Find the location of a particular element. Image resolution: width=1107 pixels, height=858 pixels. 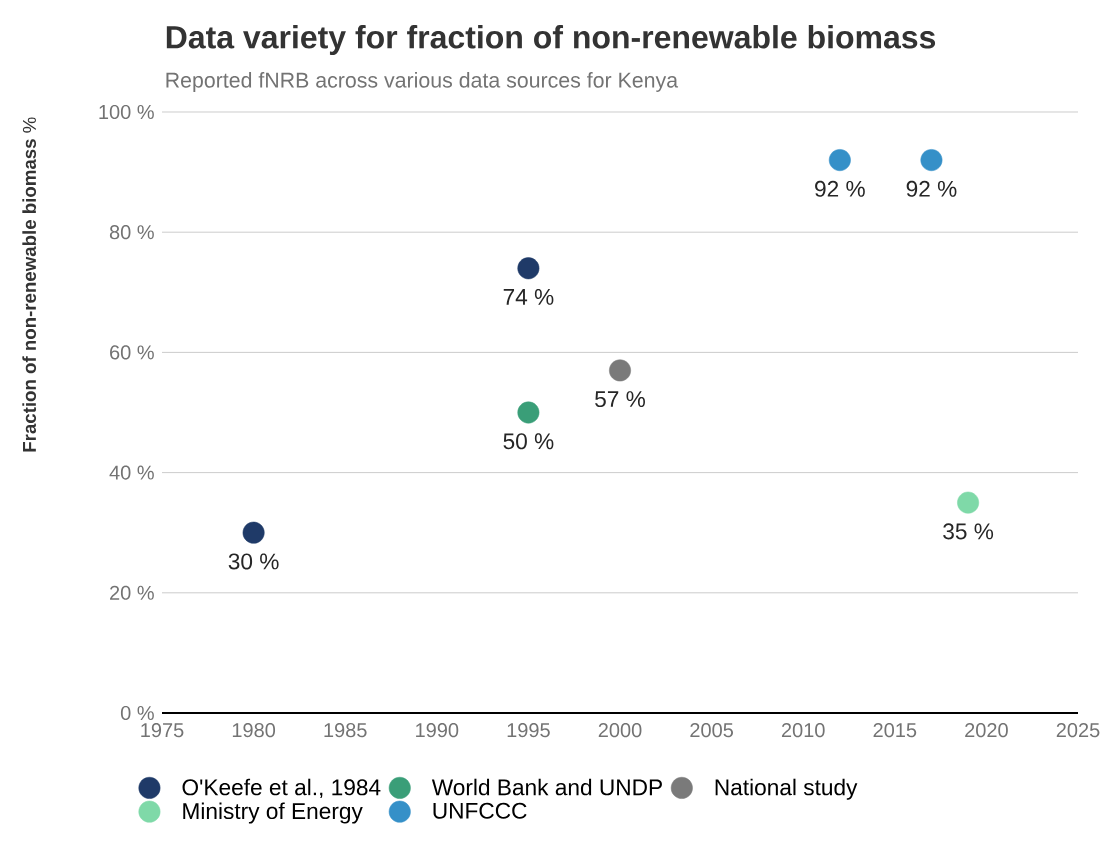

x-tick-label: 2005 is located at coordinates (712, 730).